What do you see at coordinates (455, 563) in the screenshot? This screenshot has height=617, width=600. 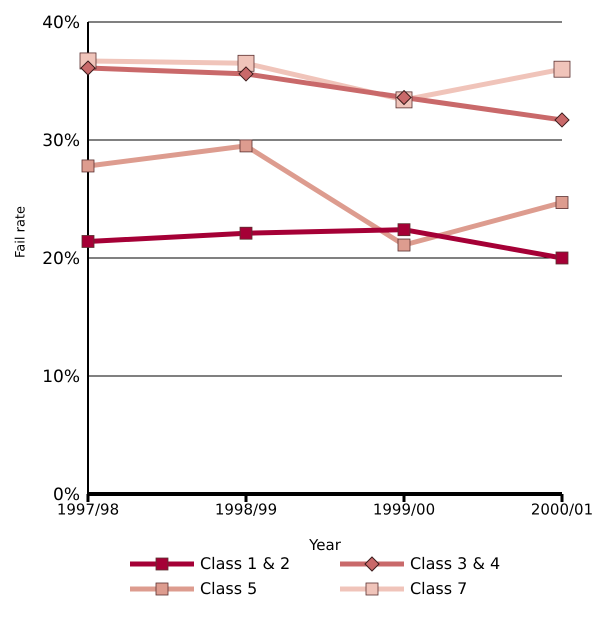 I see `legend-label: Class 3 & 4` at bounding box center [455, 563].